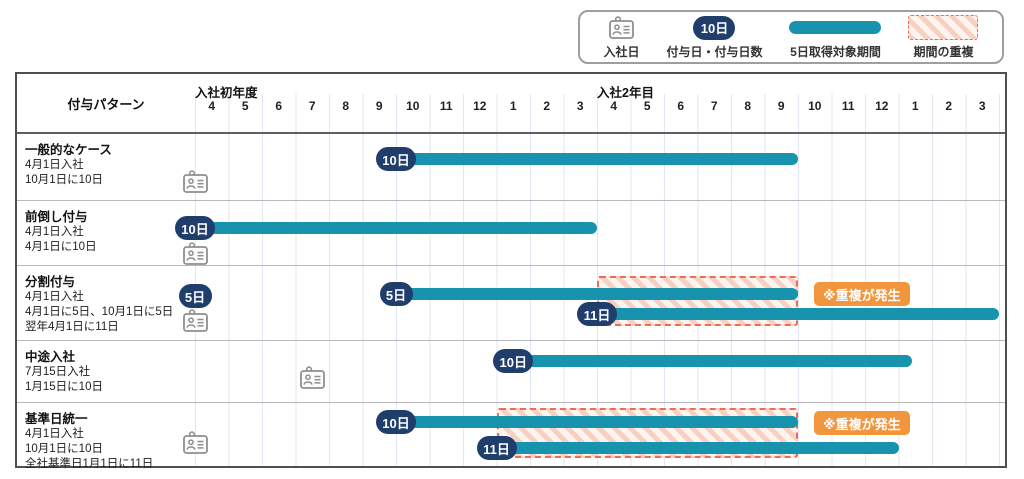  I want to click on pattern-timeline: 5日 5日 11日 ※重複が発生, so click(591, 303).